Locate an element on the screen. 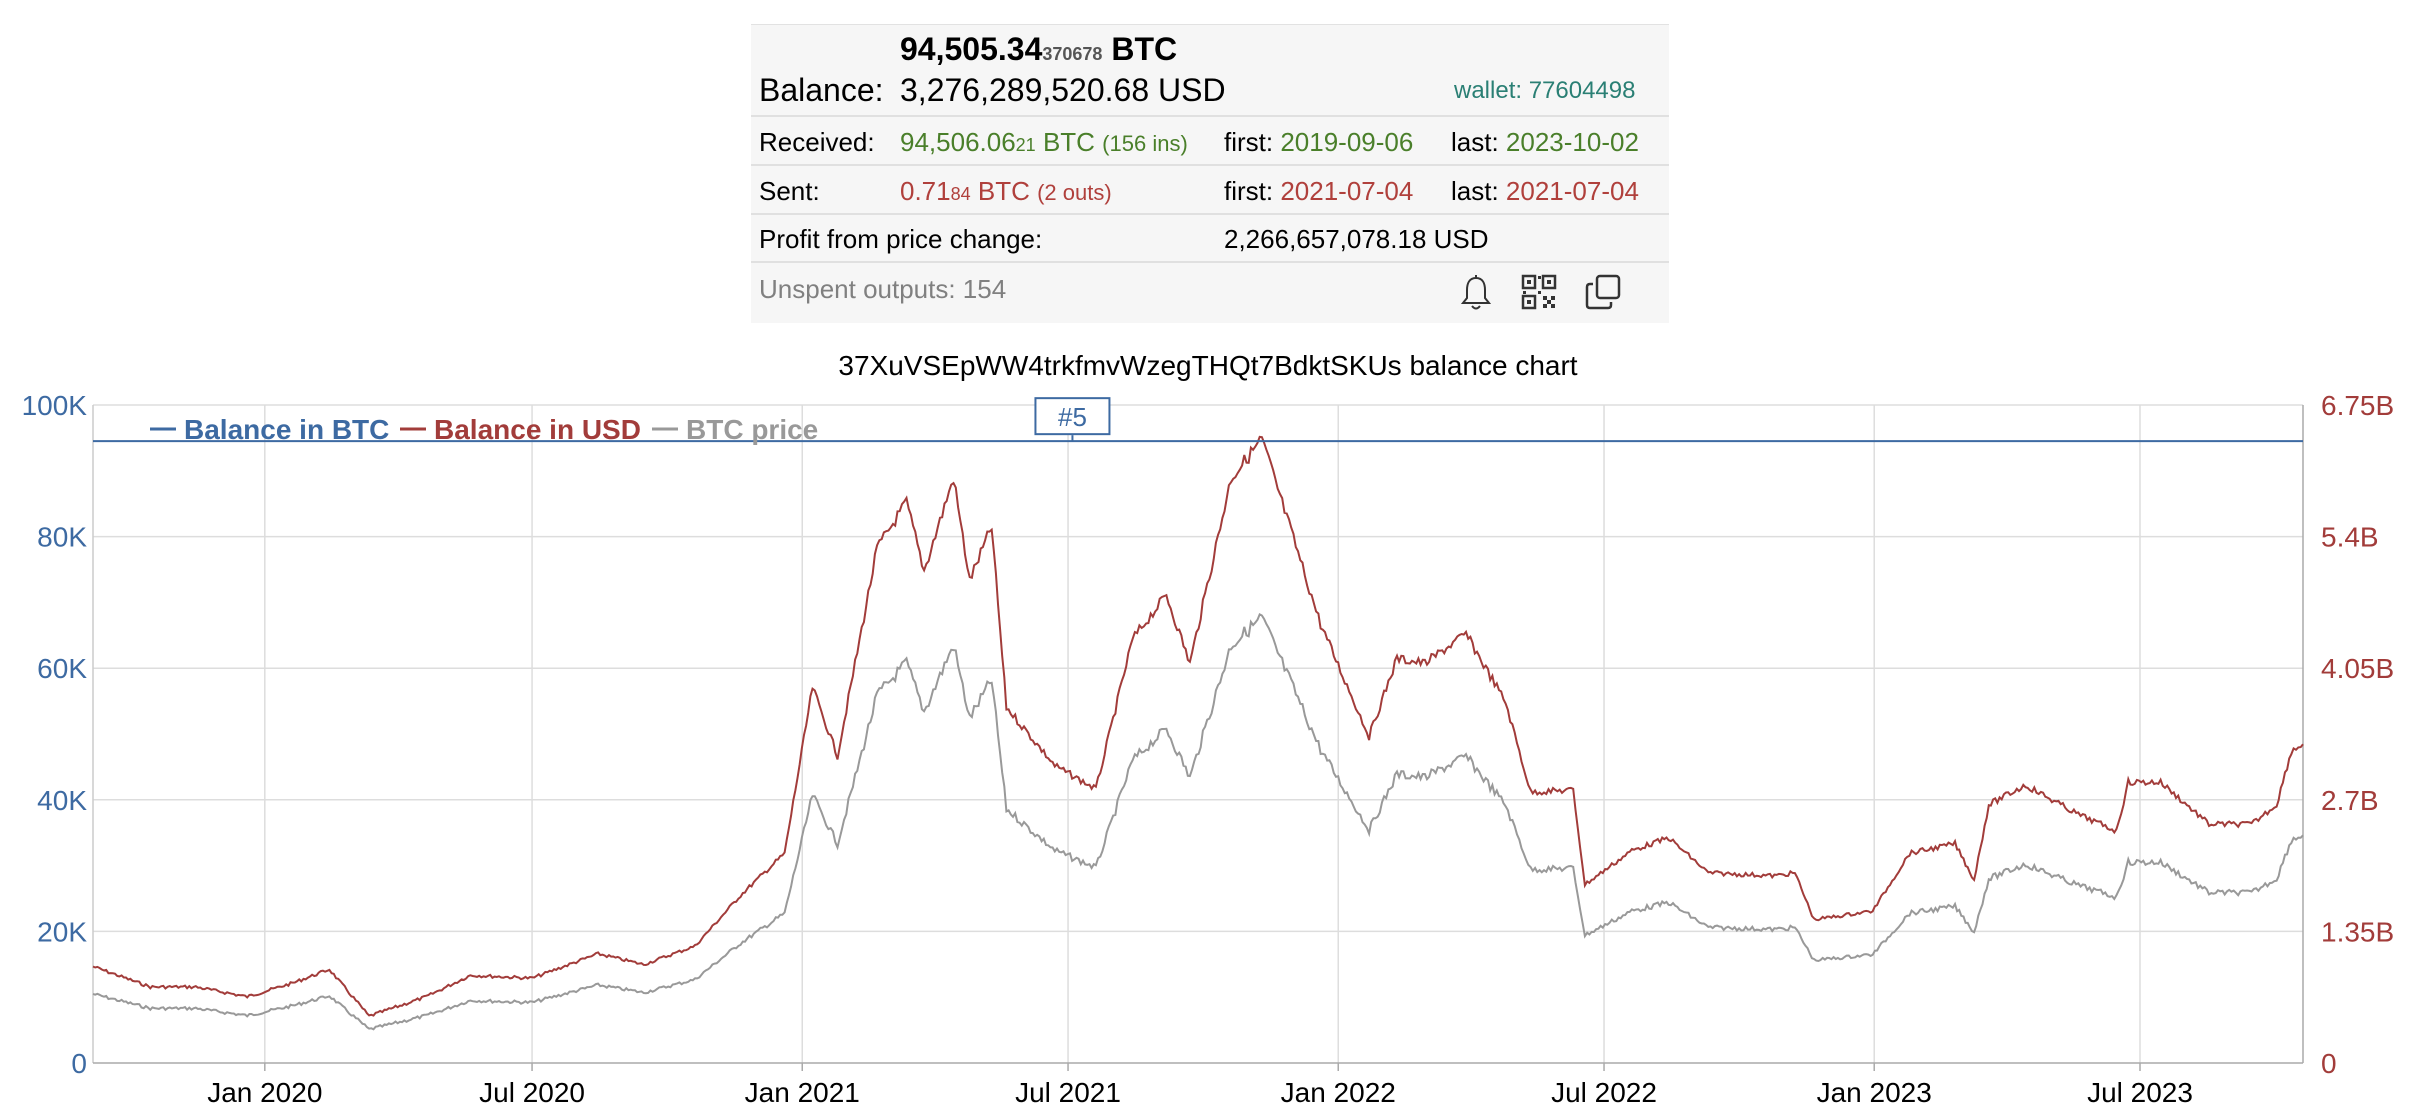 The image size is (2416, 1116). x-tick-label: Jan 2020 is located at coordinates (264, 1092).